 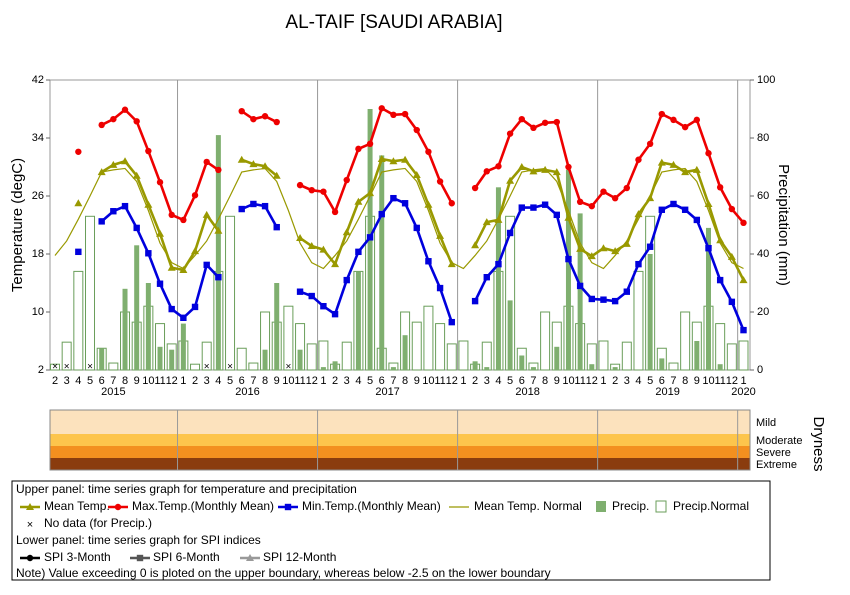 I want to click on x-tick-label: 12, so click(x=732, y=381).